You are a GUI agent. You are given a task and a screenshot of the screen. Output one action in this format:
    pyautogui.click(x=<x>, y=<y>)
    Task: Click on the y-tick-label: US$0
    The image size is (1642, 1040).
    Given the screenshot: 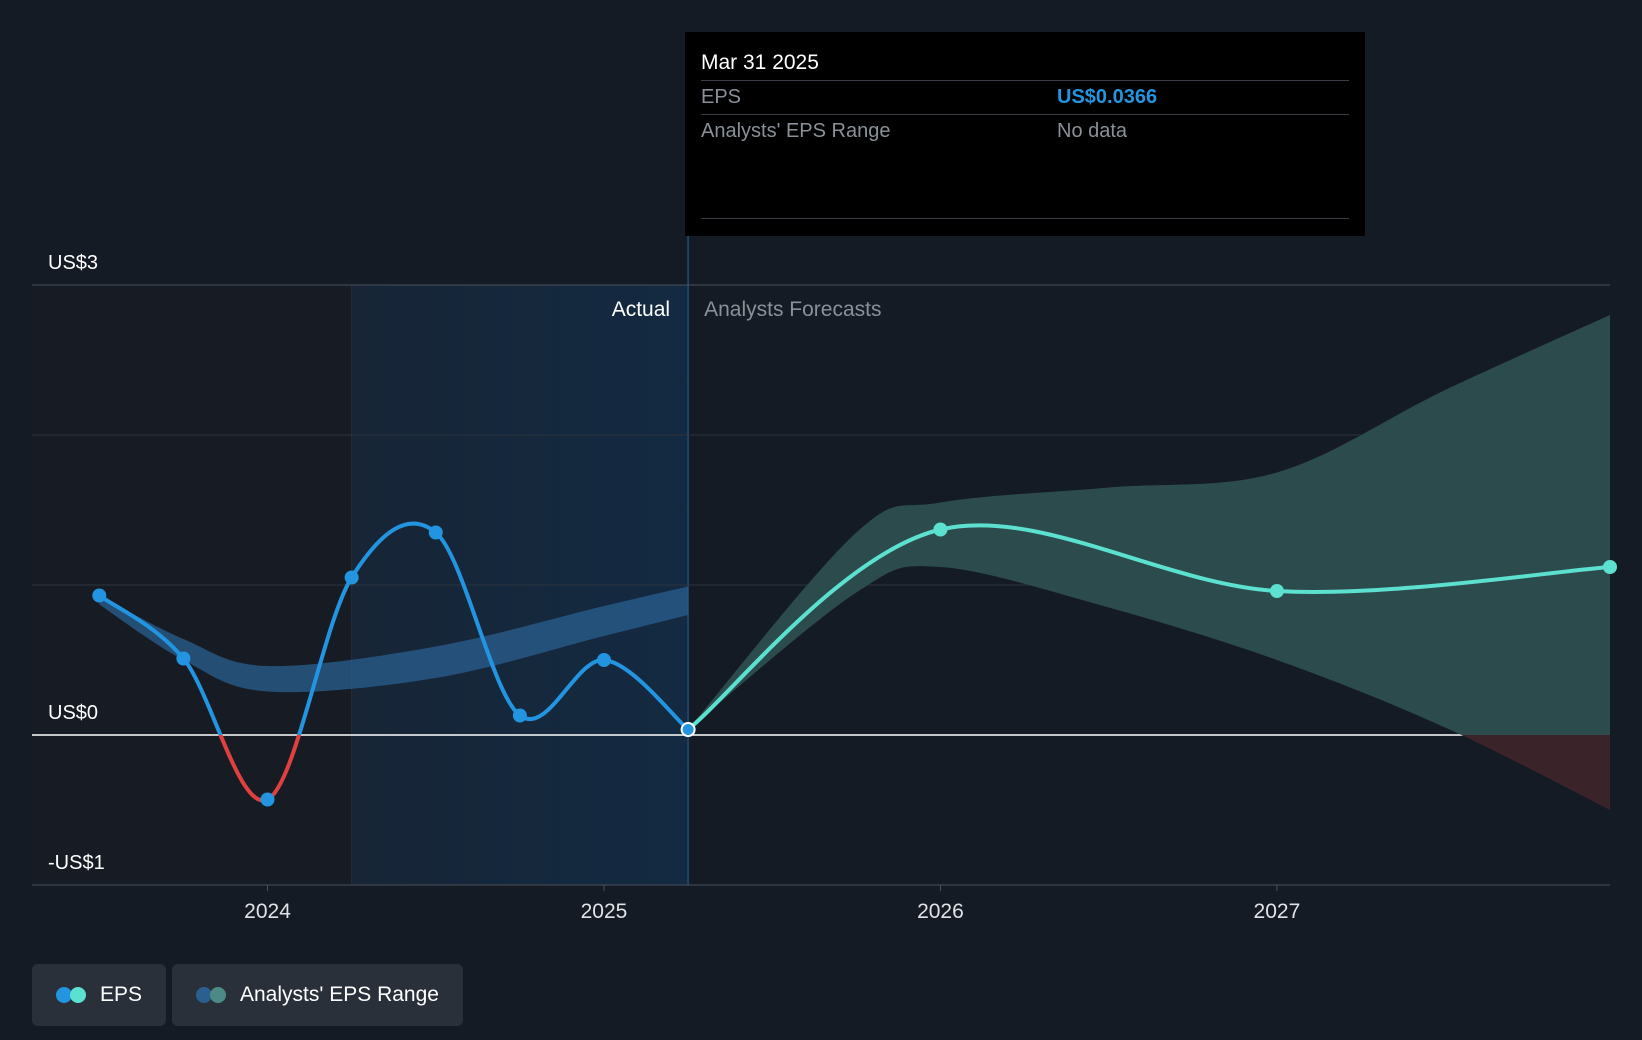 What is the action you would take?
    pyautogui.click(x=73, y=713)
    